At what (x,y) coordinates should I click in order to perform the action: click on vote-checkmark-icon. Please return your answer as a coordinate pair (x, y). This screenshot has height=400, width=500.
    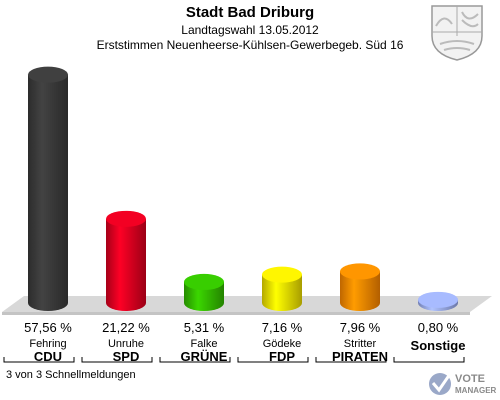
    Looking at the image, I should click on (440, 384).